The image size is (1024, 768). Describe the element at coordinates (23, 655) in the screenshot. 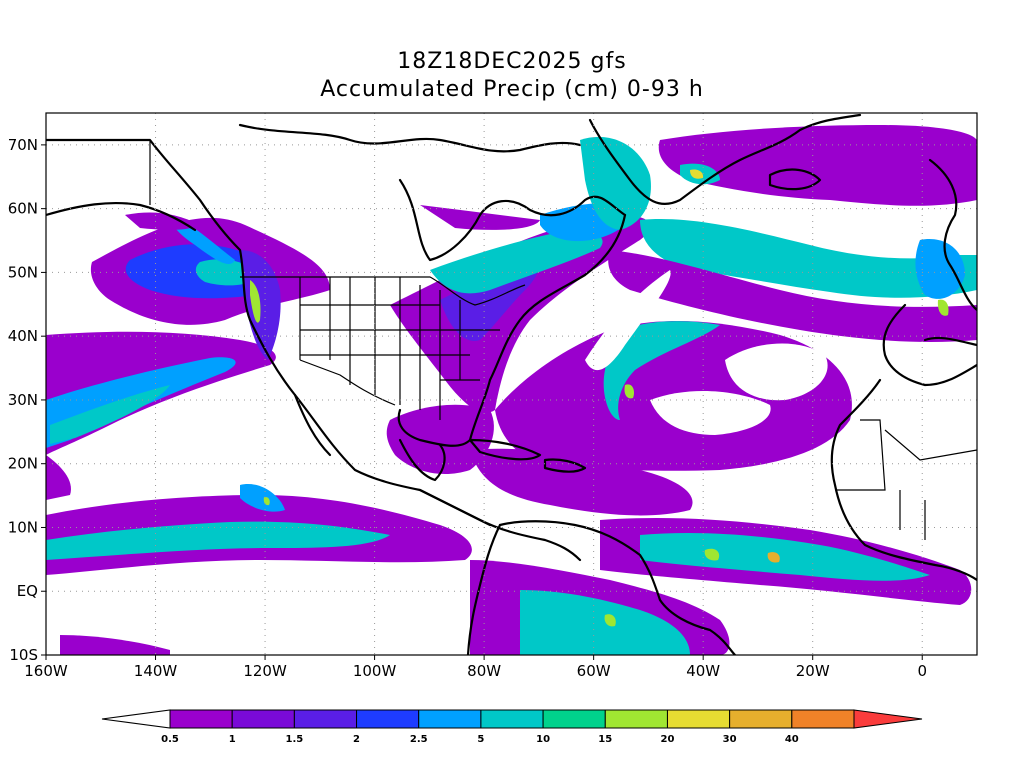

I see `y-tick-label: 10S` at that location.